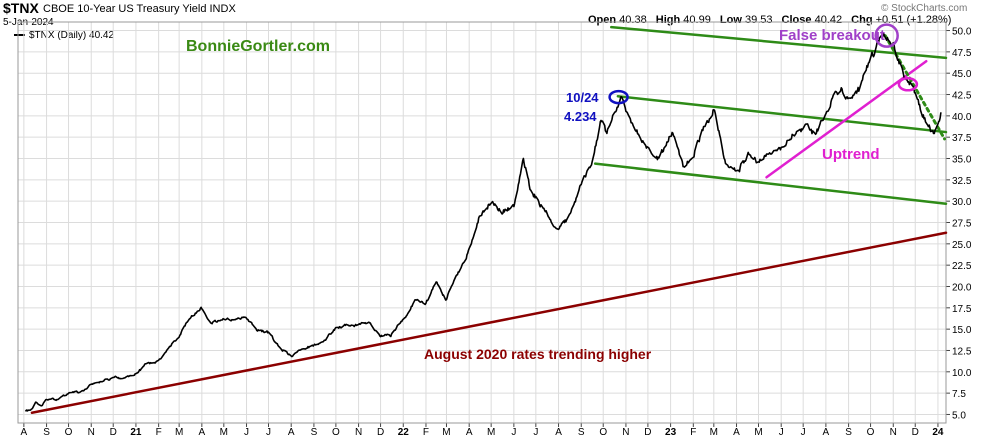 This screenshot has width=990, height=438. What do you see at coordinates (139, 9) in the screenshot?
I see `symbol-description: CBOE 10-Year US Treasury Yield INDX` at bounding box center [139, 9].